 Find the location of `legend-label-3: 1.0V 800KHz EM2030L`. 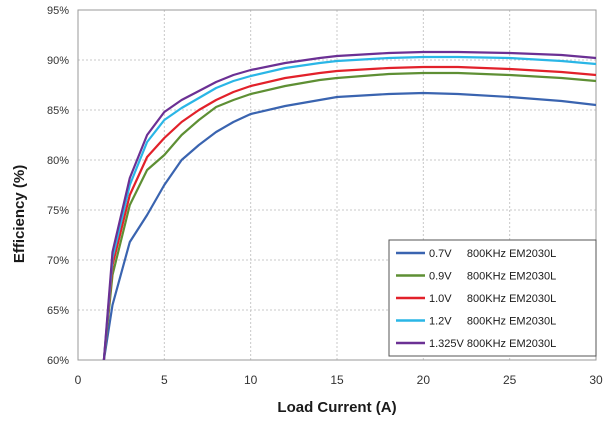

legend-label-3: 1.0V 800KHz EM2030L is located at coordinates (492, 299).